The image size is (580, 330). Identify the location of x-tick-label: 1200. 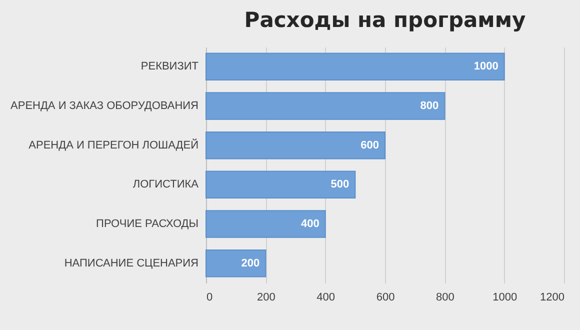
(552, 298).